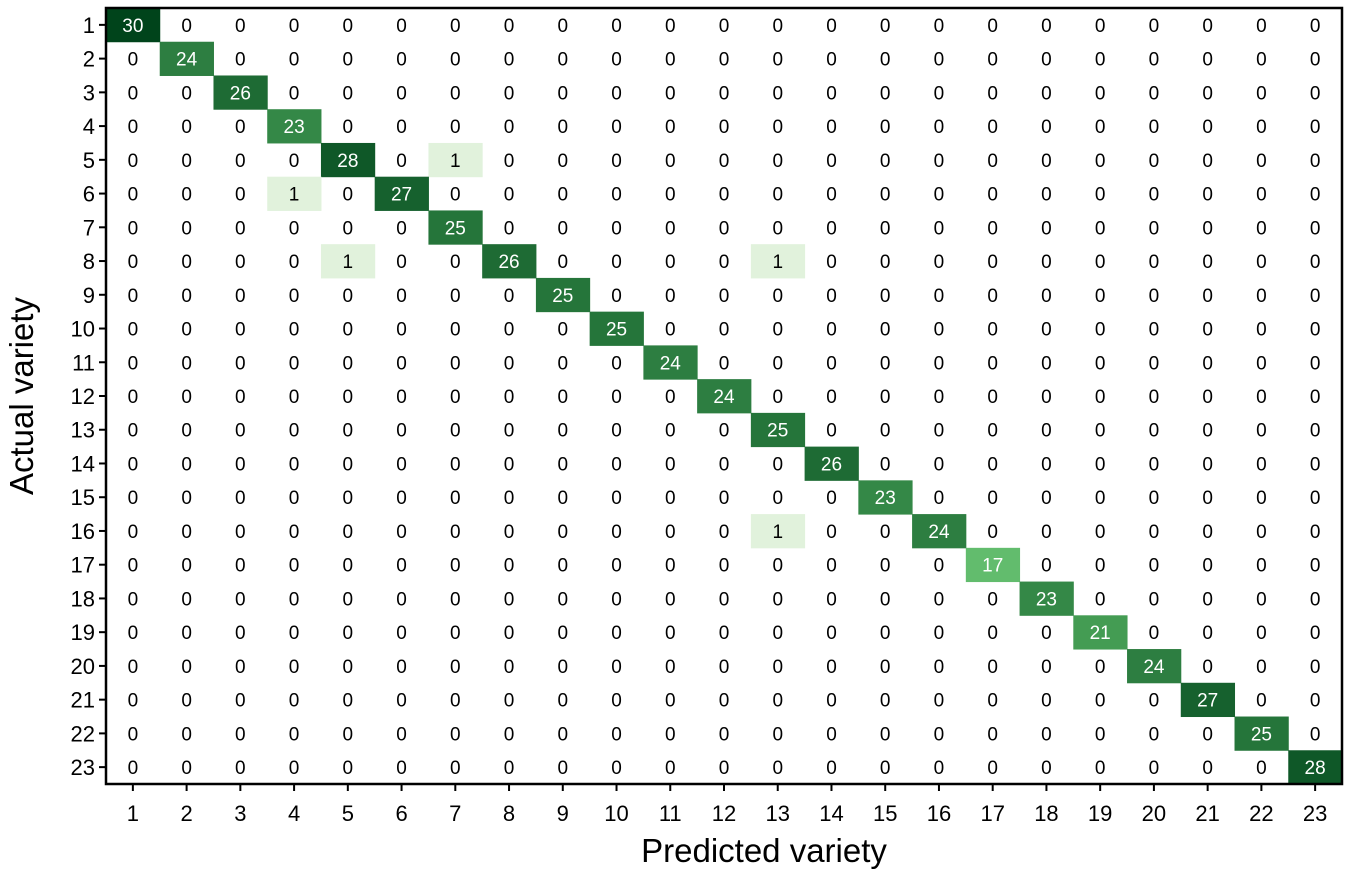 This screenshot has width=1352, height=877. I want to click on x-tick-label: 21, so click(1207, 813).